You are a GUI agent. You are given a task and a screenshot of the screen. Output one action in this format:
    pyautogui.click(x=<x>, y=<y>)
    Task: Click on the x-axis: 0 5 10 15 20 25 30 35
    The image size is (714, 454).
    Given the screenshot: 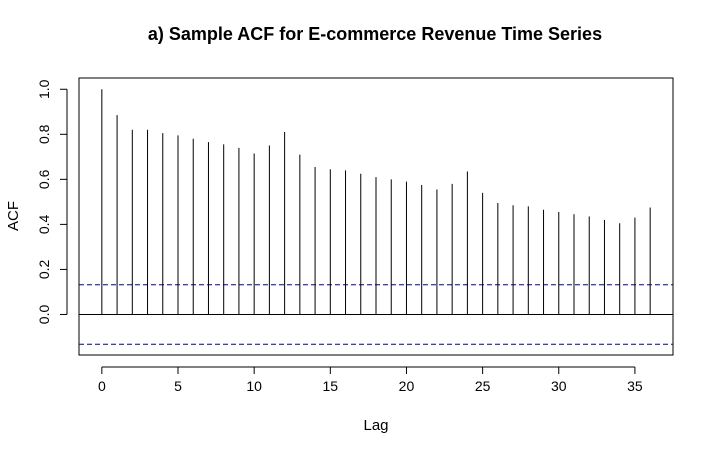 What is the action you would take?
    pyautogui.click(x=370, y=380)
    